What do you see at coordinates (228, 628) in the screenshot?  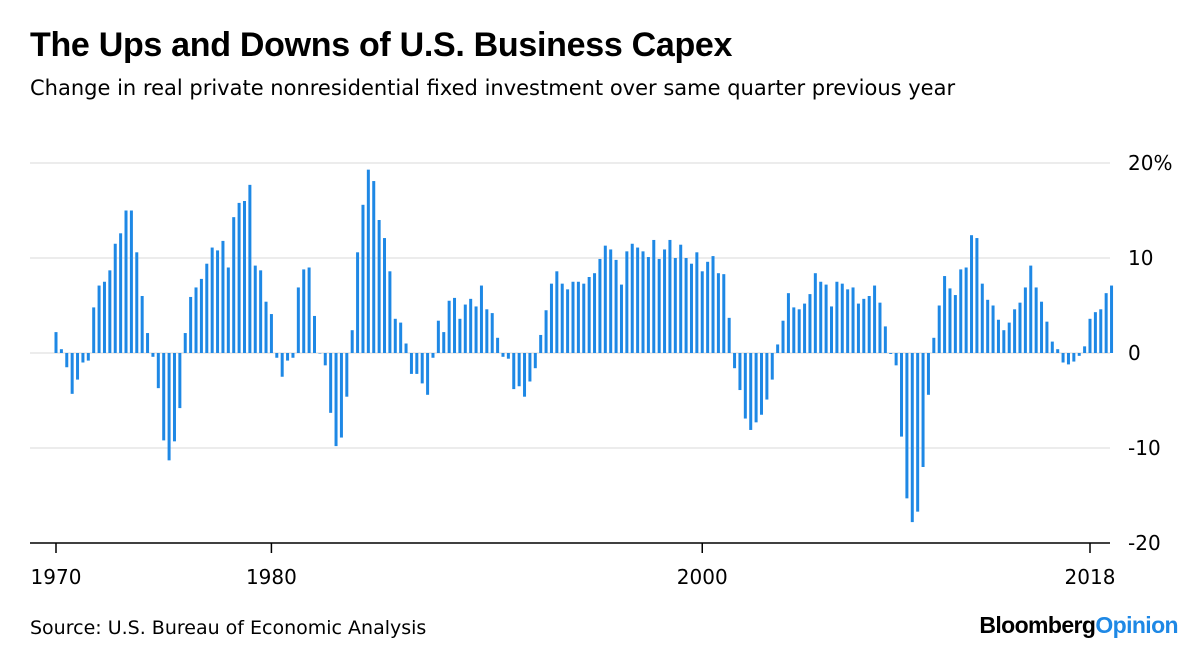 I see `source-note: Source: U.S. Bureau of Economic Analysis` at bounding box center [228, 628].